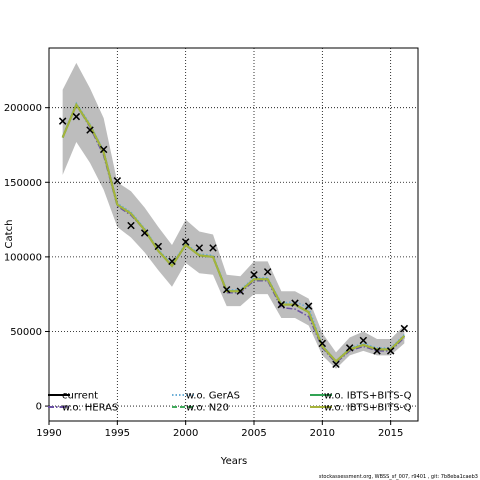 This screenshot has width=480, height=480. I want to click on legend-item: w.o. N20, so click(200, 408).